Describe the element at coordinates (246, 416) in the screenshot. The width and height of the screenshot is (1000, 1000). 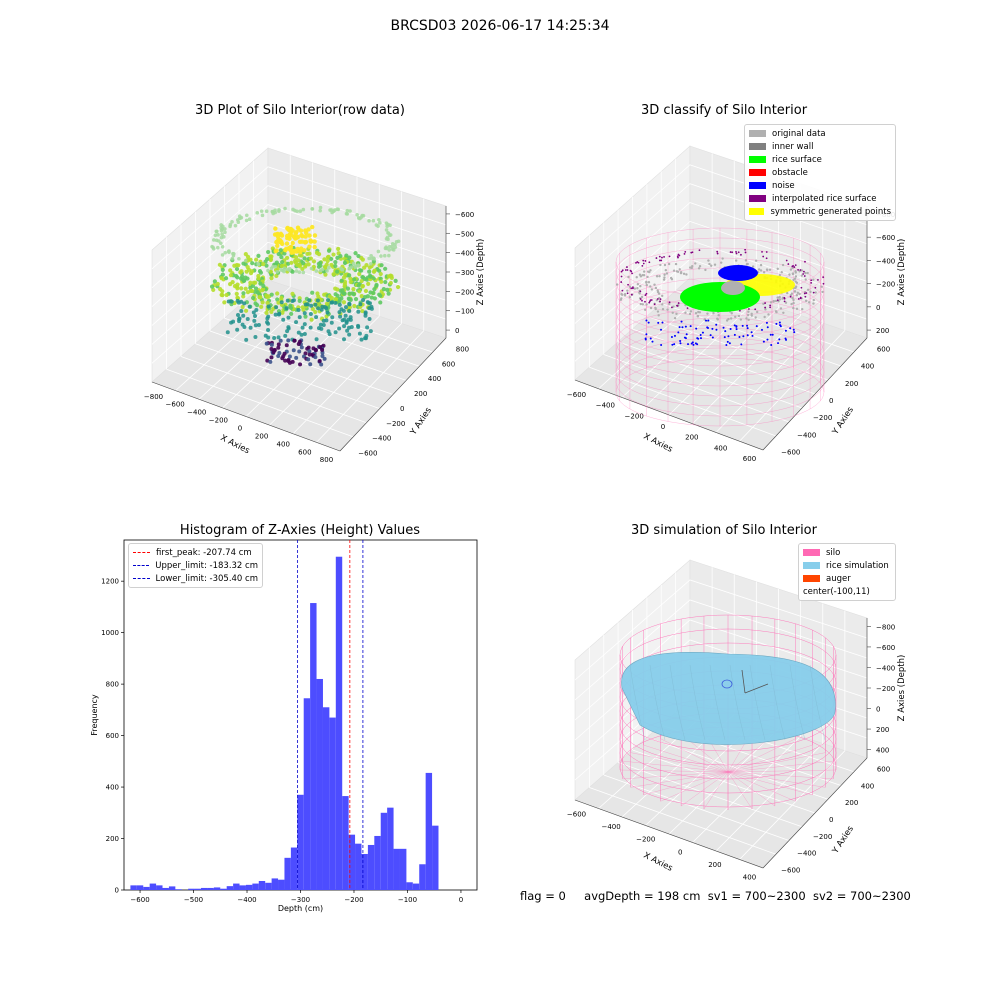
I see `x-axis-line` at that location.